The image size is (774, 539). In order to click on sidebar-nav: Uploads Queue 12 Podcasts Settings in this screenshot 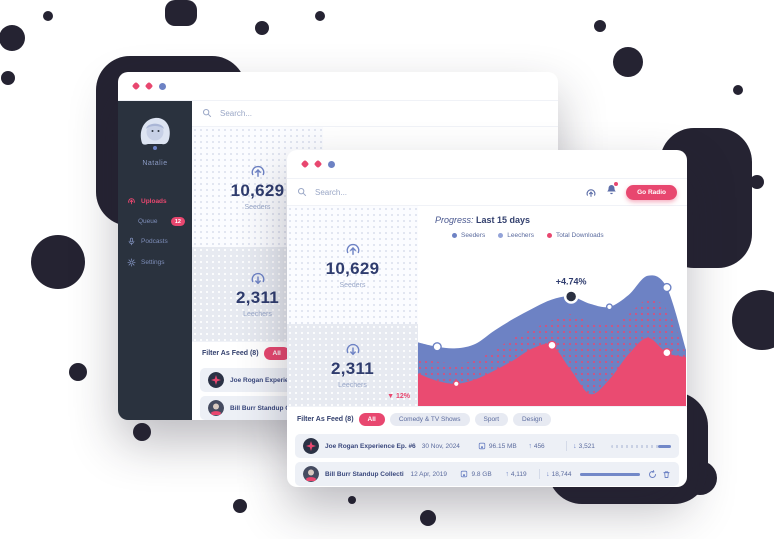, I will do `click(155, 232)`.